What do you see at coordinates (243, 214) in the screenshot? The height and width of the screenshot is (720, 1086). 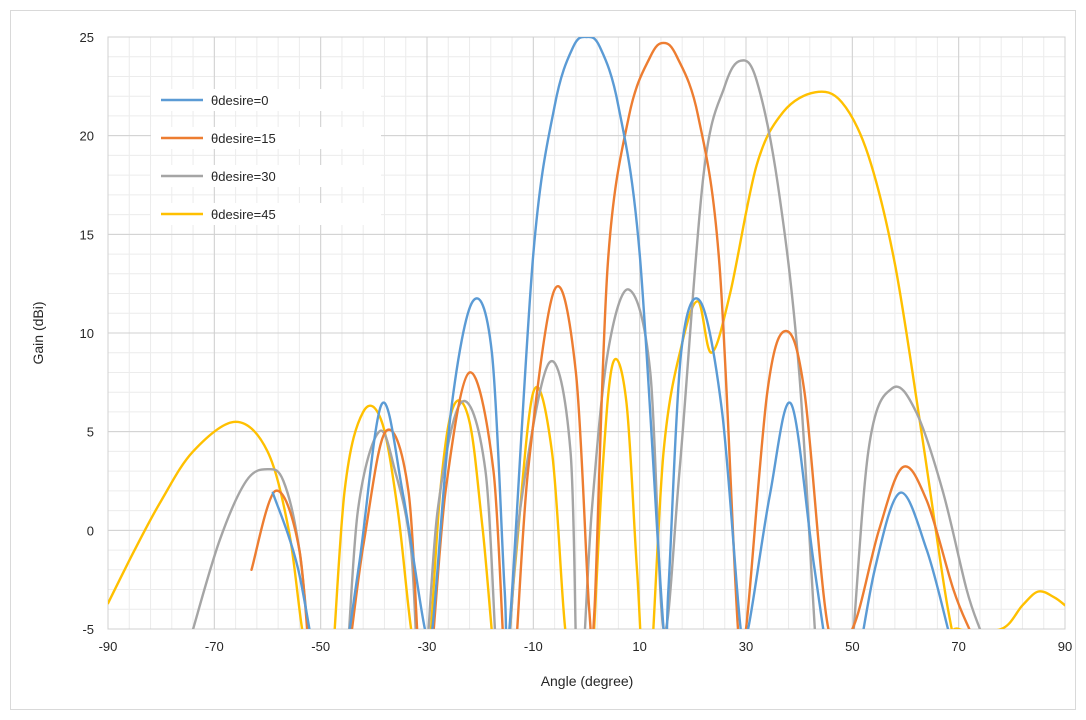 I see `legend-label: θdesire=45` at bounding box center [243, 214].